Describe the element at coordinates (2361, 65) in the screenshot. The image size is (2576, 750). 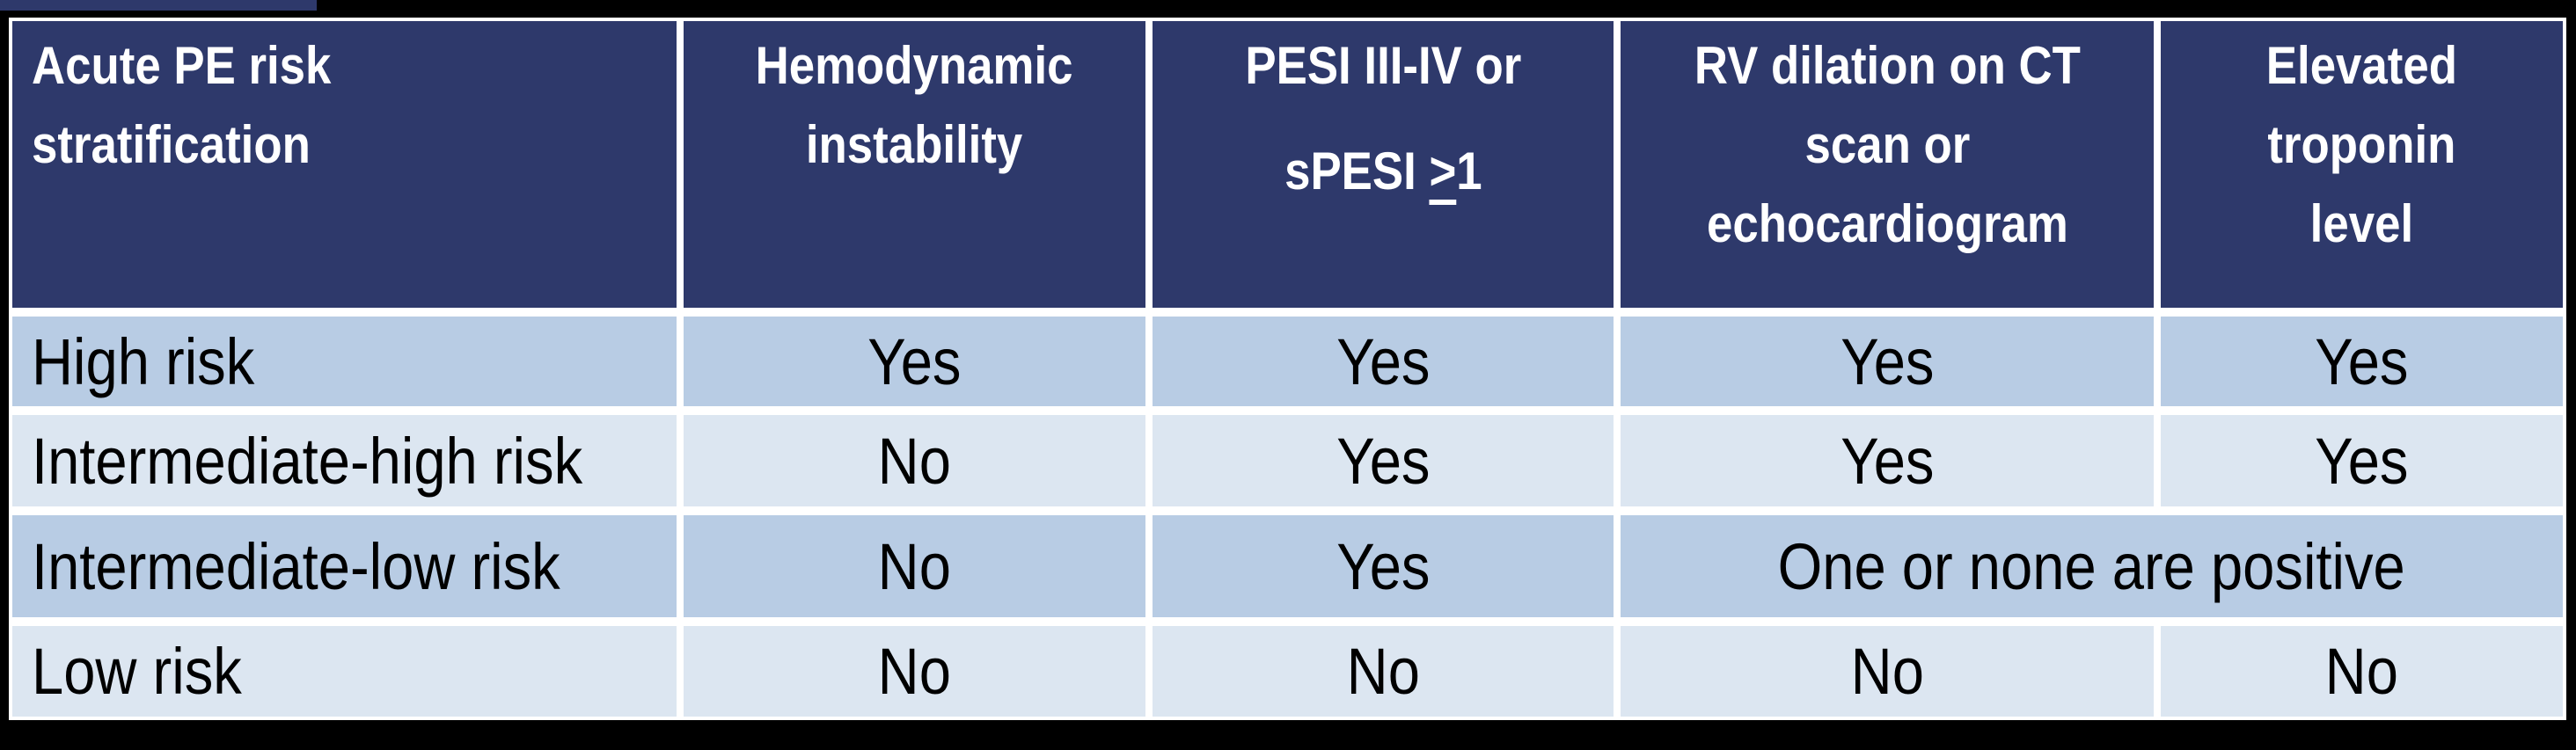
I see `header-line: Elevated` at that location.